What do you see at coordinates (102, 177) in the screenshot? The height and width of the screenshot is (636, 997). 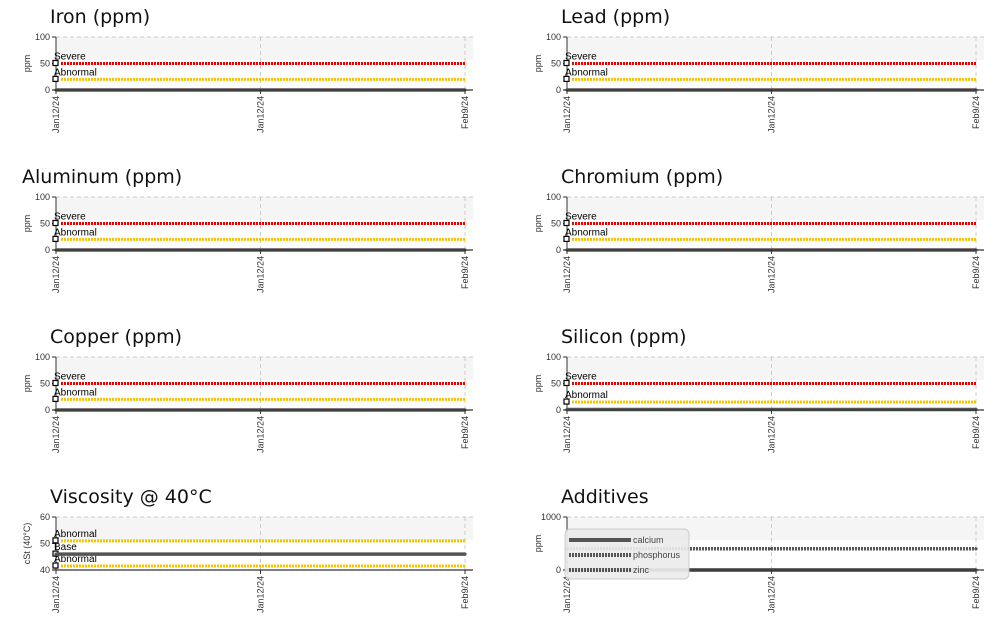 I see `chart-title: Aluminum (ppm)` at bounding box center [102, 177].